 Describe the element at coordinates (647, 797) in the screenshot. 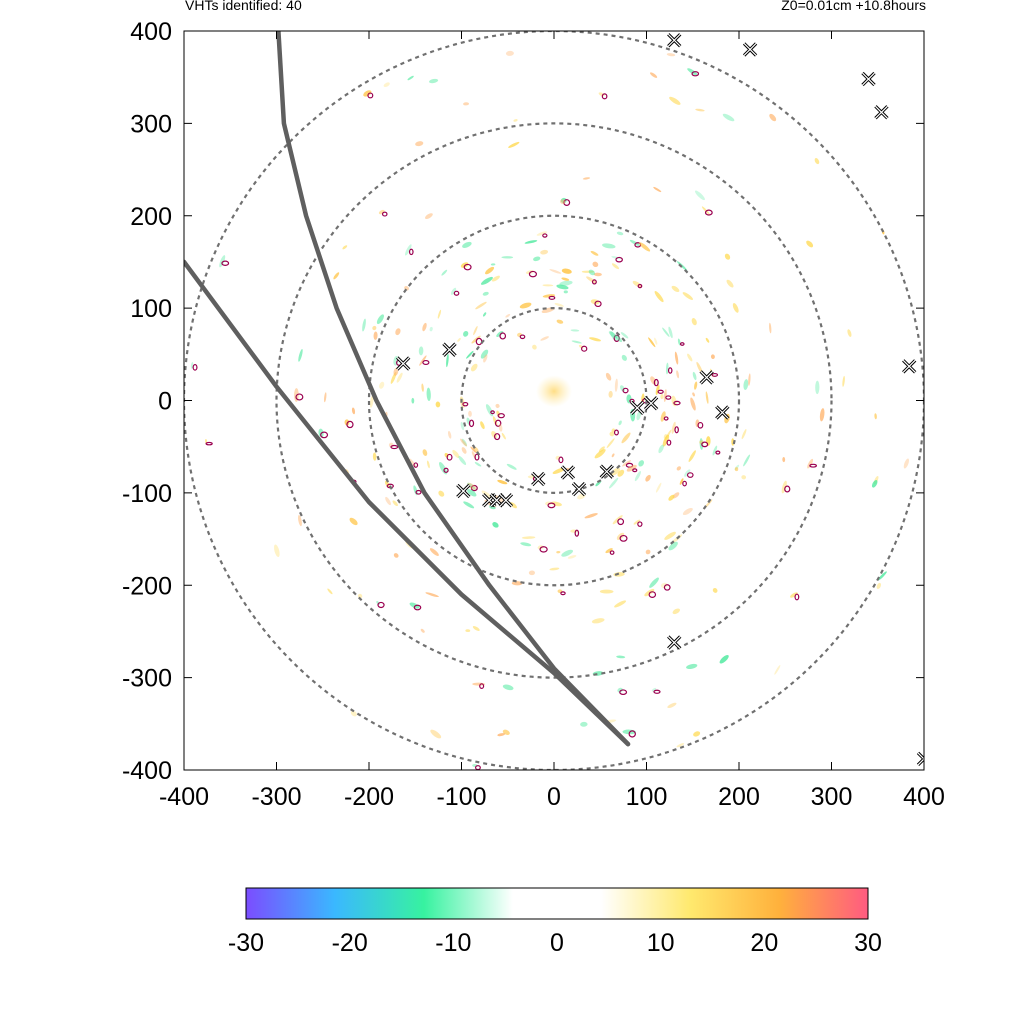

I see `x-tick-label: 100` at that location.